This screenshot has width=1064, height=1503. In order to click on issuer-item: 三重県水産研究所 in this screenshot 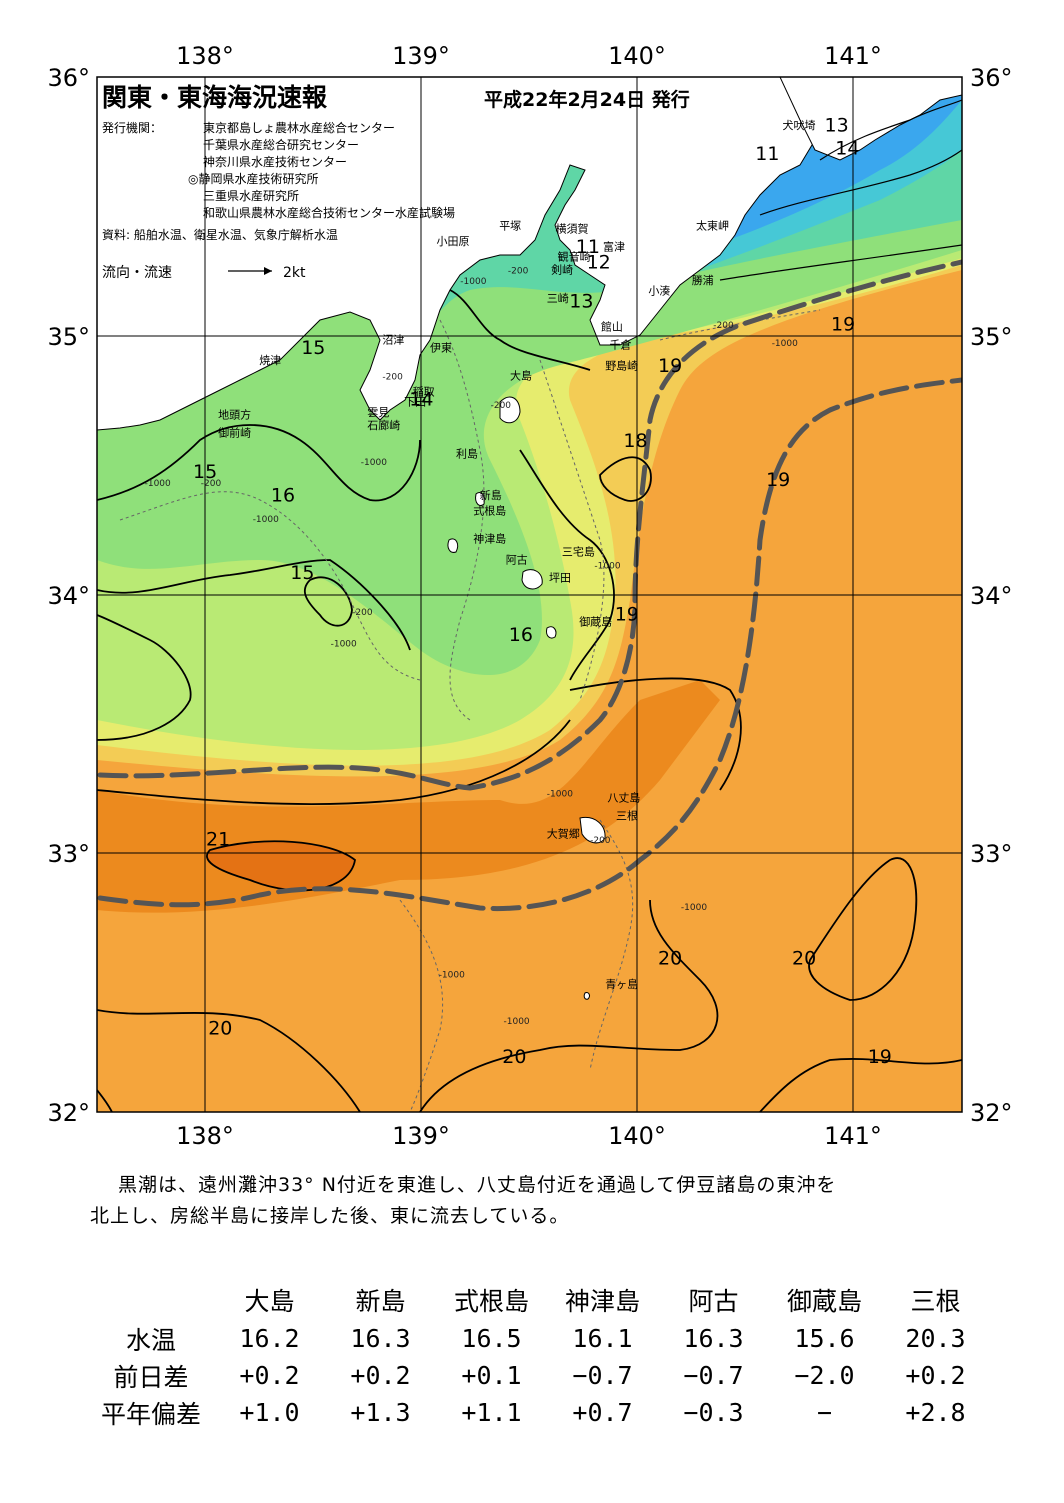, I will do `click(251, 195)`.